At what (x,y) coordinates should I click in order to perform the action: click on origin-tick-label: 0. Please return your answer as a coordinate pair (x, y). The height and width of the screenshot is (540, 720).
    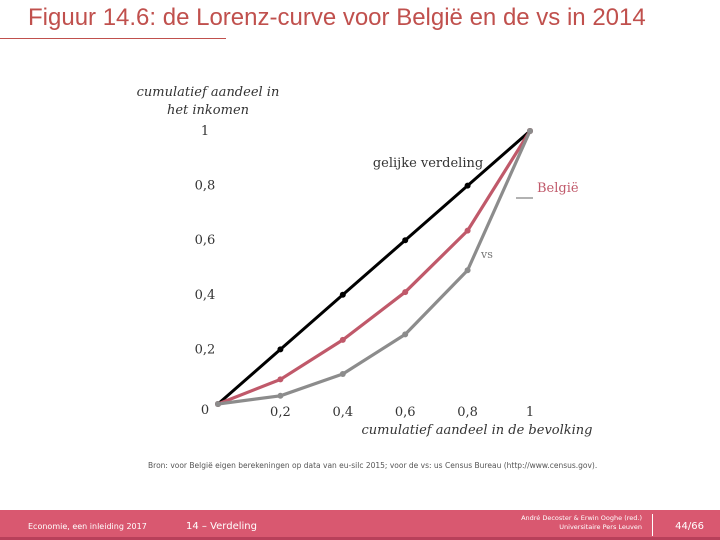
    Looking at the image, I should click on (205, 410).